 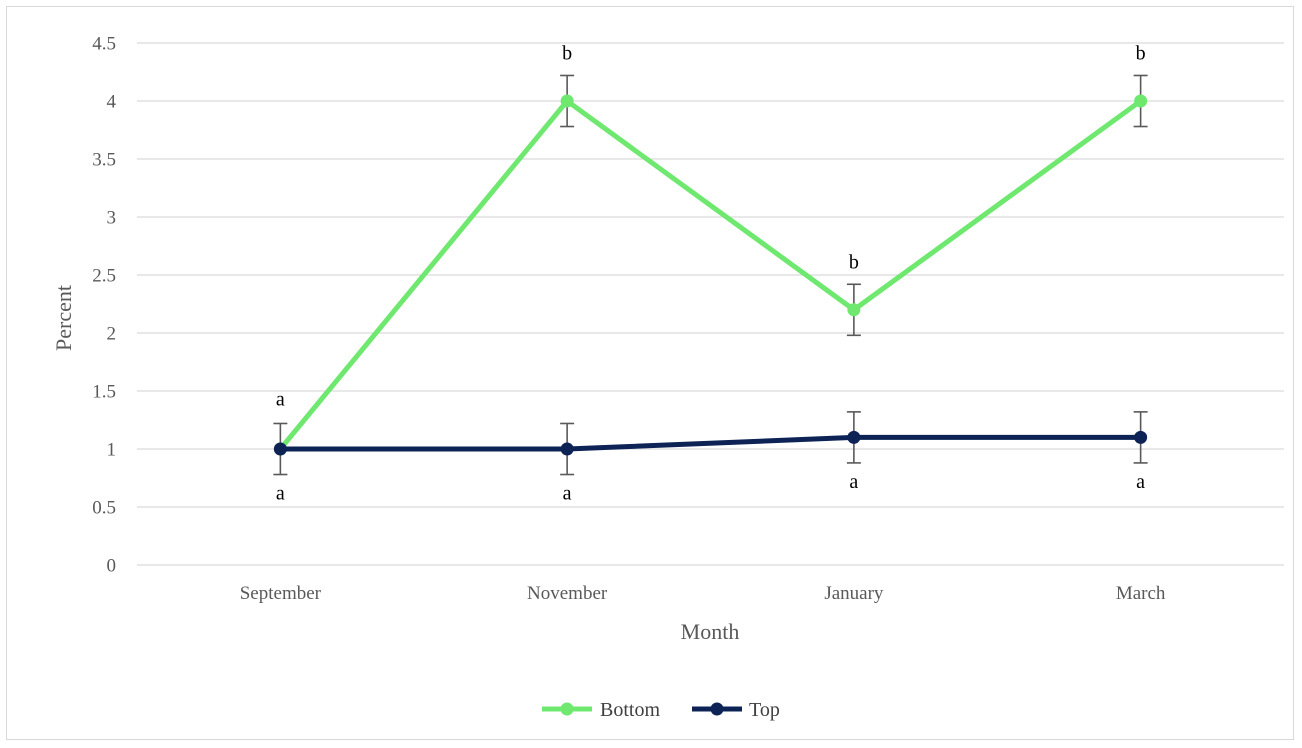 I want to click on x-tick-label: November, so click(x=567, y=593).